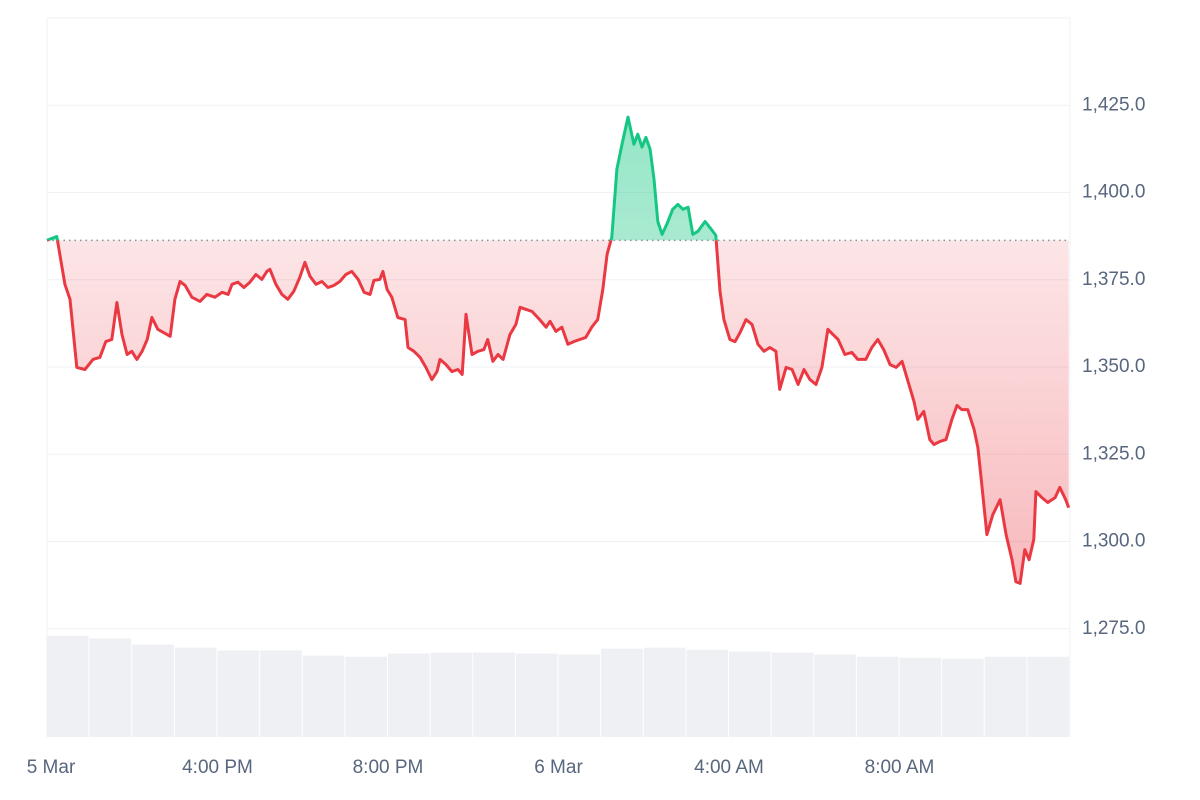  I want to click on x-tick-label: 6 Mar, so click(558, 767).